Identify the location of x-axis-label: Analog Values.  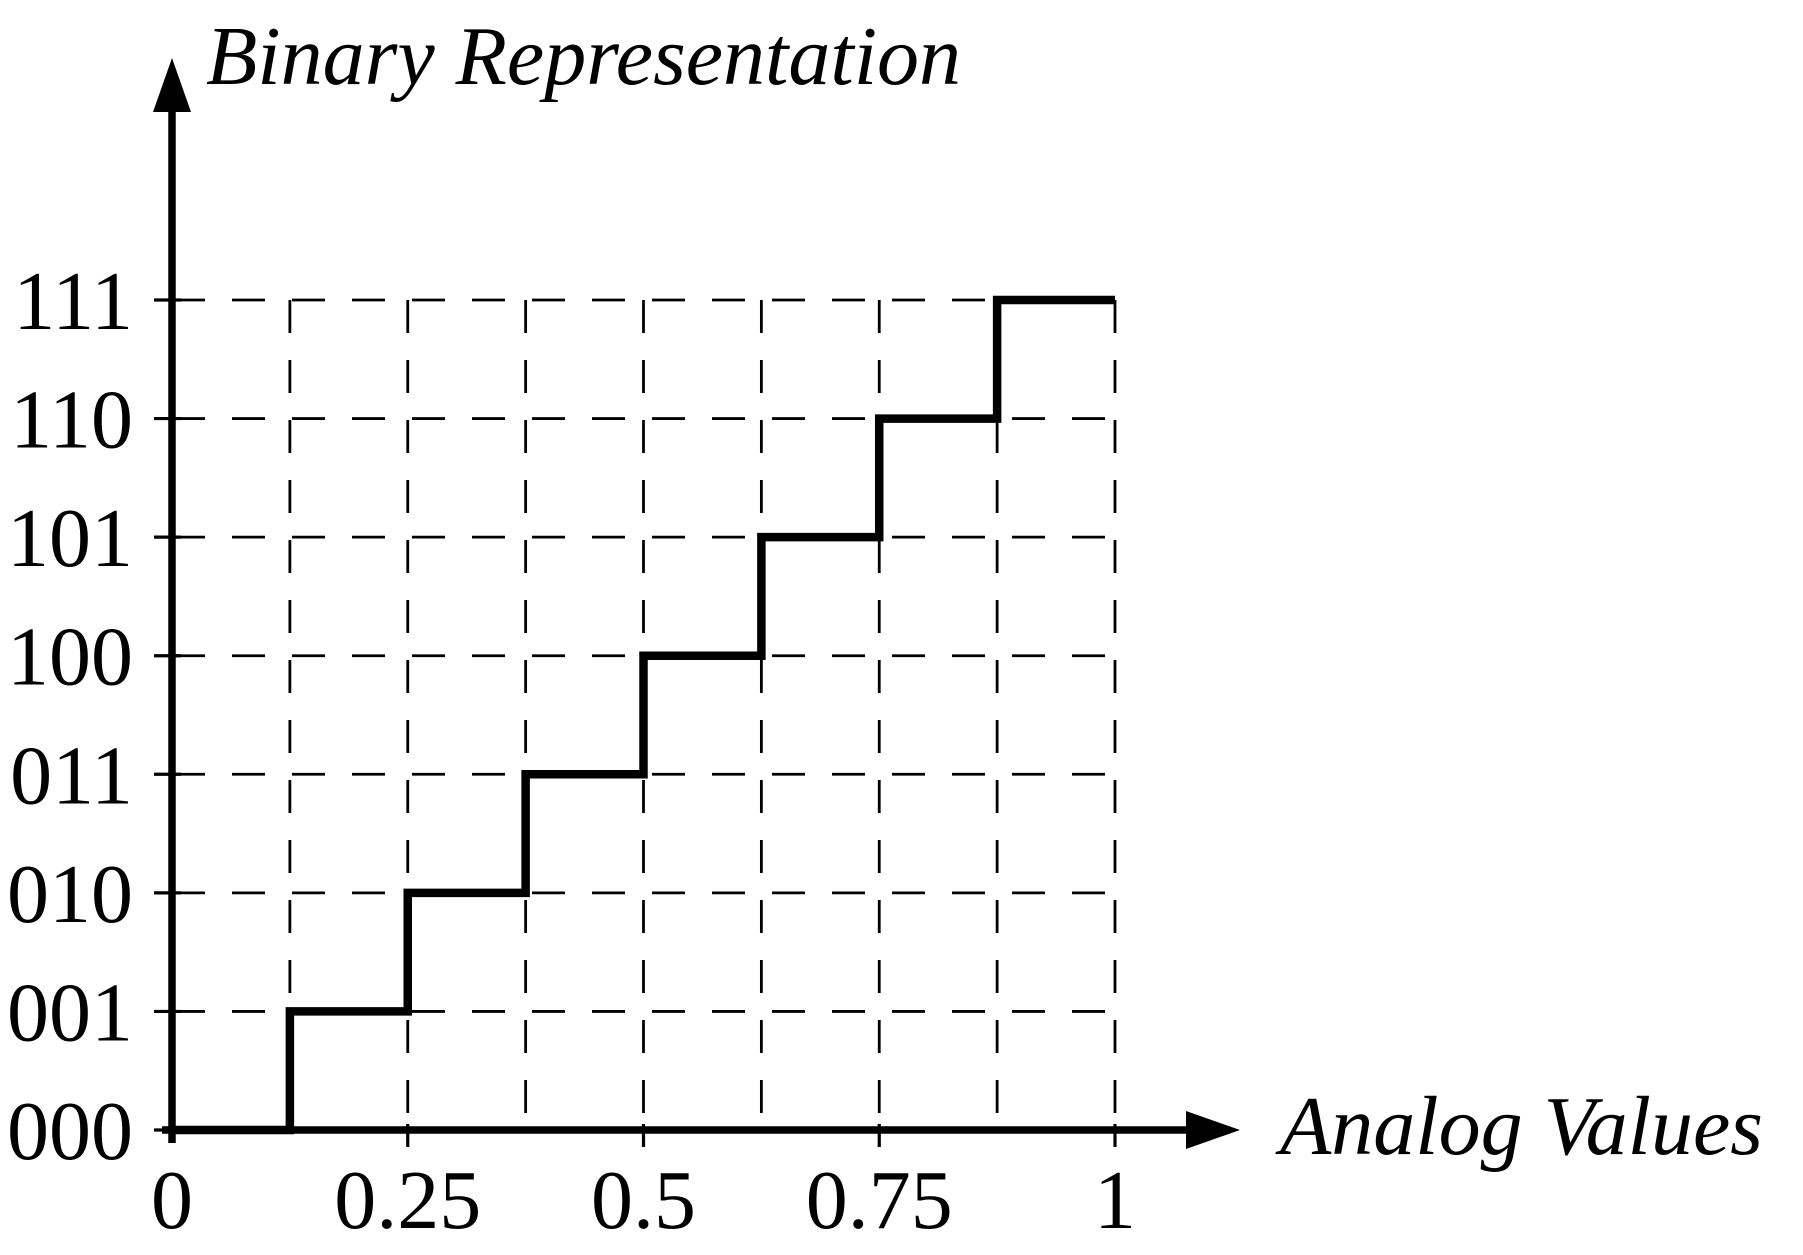
(1519, 1126).